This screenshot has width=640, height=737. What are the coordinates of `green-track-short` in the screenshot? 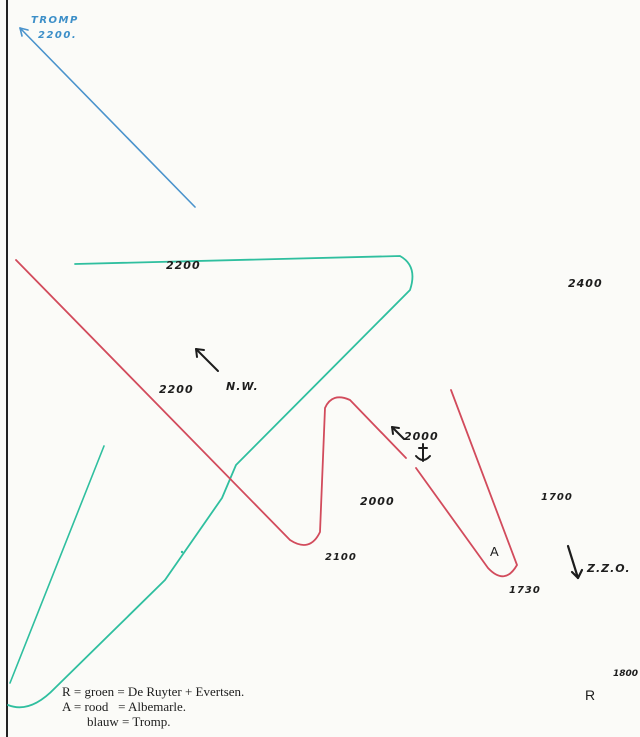 It's located at (57, 564).